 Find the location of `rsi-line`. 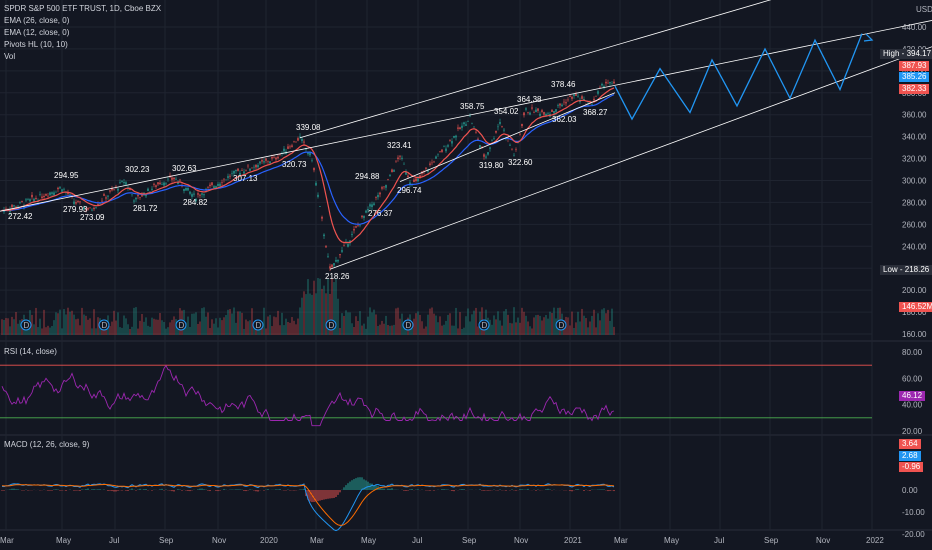

rsi-line is located at coordinates (308, 395).